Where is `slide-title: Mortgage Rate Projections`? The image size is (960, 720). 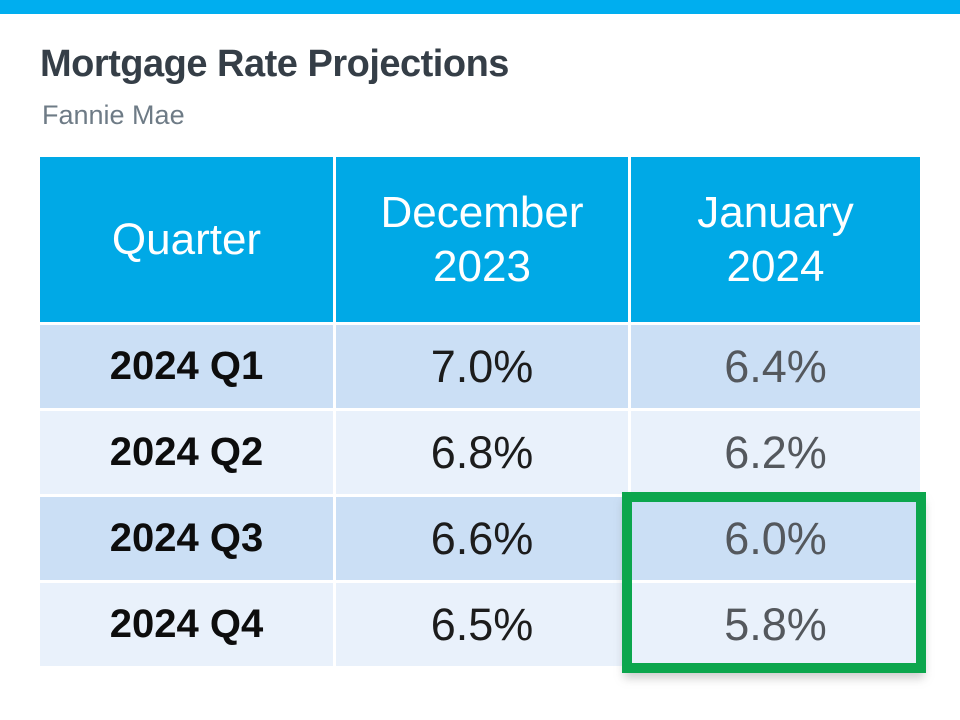
slide-title: Mortgage Rate Projections is located at coordinates (274, 64).